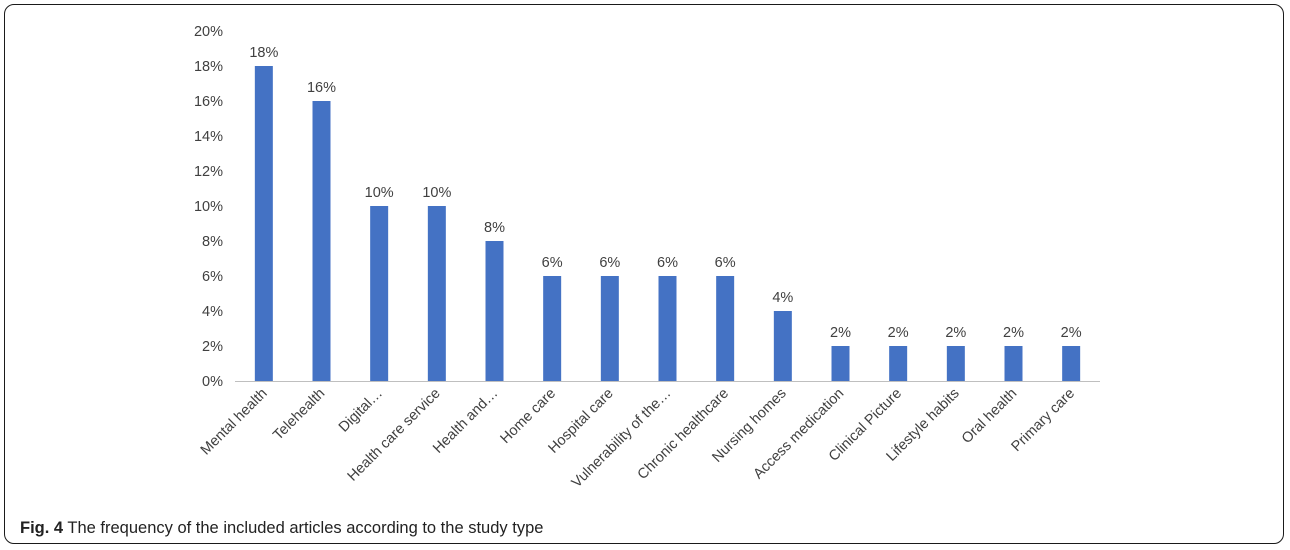 Image resolution: width=1290 pixels, height=550 pixels. I want to click on y-tick-label: 0%, so click(212, 382).